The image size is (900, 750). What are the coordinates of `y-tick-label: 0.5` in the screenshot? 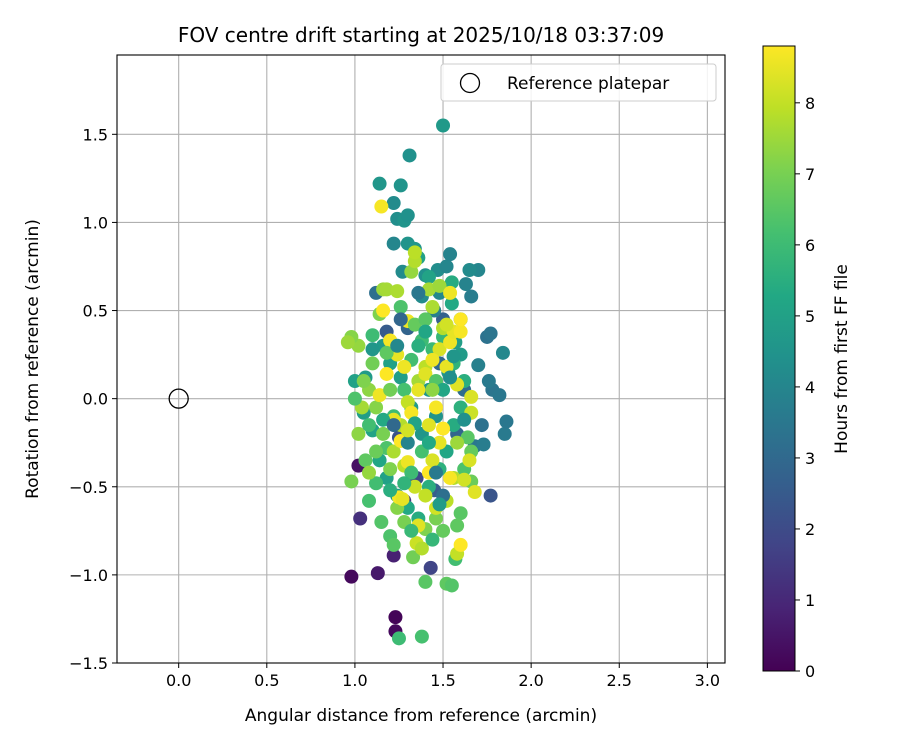 It's located at (95, 311).